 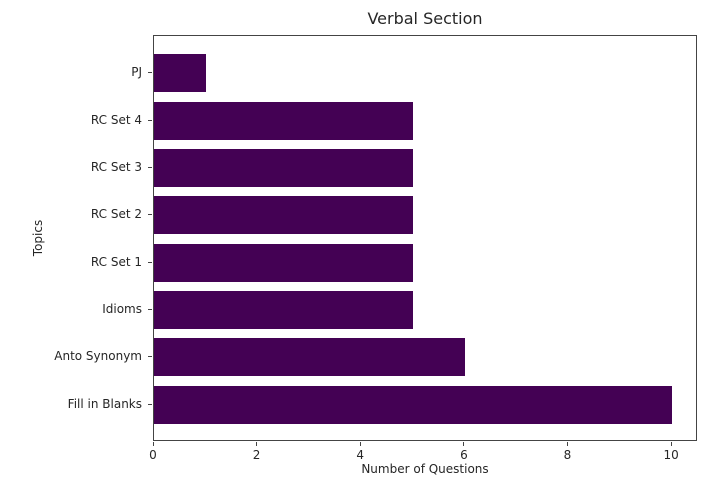 I want to click on y-tick-label: Fill in Blanks, so click(x=104, y=403).